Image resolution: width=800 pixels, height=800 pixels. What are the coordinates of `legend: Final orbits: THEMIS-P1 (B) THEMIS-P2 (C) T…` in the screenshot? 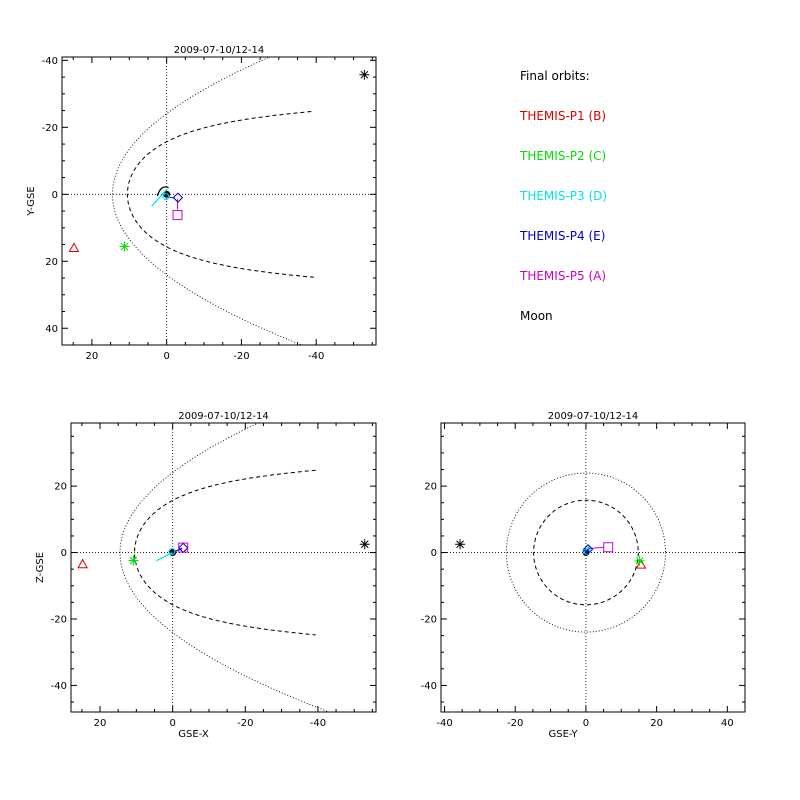 It's located at (563, 196).